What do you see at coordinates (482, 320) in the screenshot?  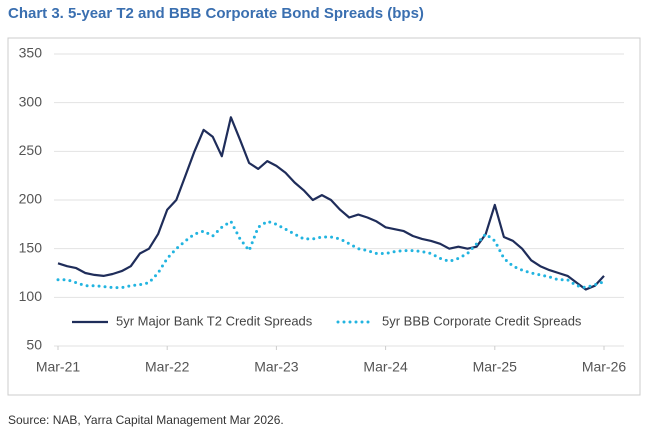 I see `legend-label: 5yr BBB Corporate Credit Spreads` at bounding box center [482, 320].